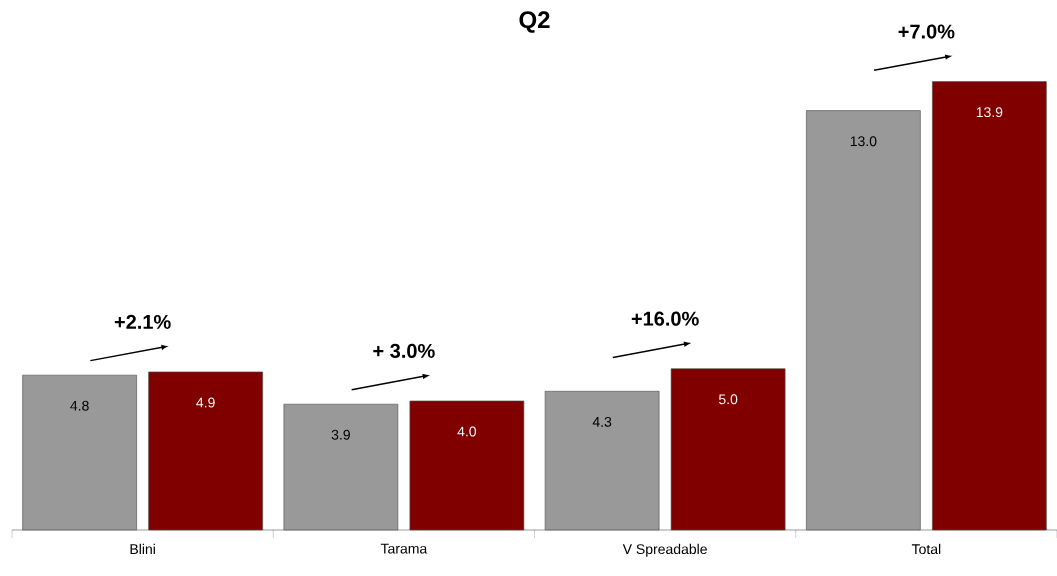  What do you see at coordinates (142, 321) in the screenshot?
I see `annotation: +2.1%` at bounding box center [142, 321].